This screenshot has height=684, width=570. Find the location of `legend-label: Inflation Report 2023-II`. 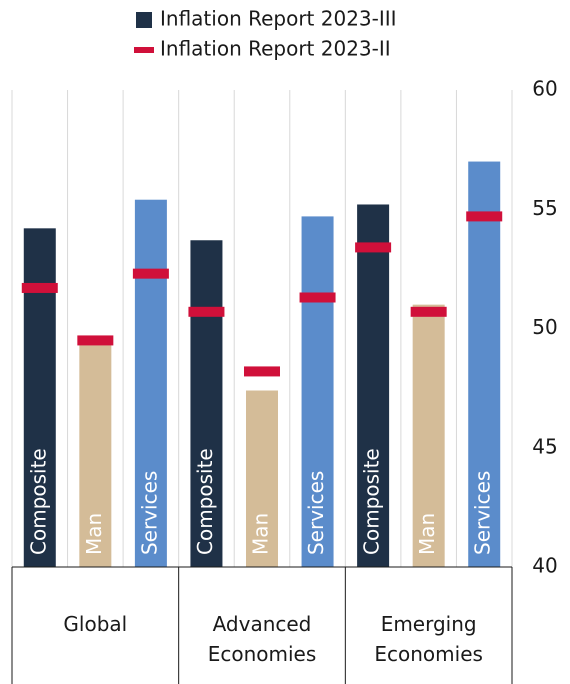

legend-label: Inflation Report 2023-II is located at coordinates (275, 49).